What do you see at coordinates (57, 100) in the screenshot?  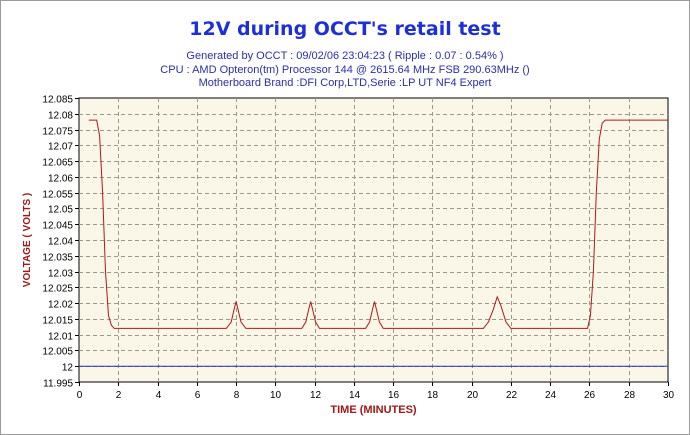 I see `y-tick-label: 12.085` at bounding box center [57, 100].